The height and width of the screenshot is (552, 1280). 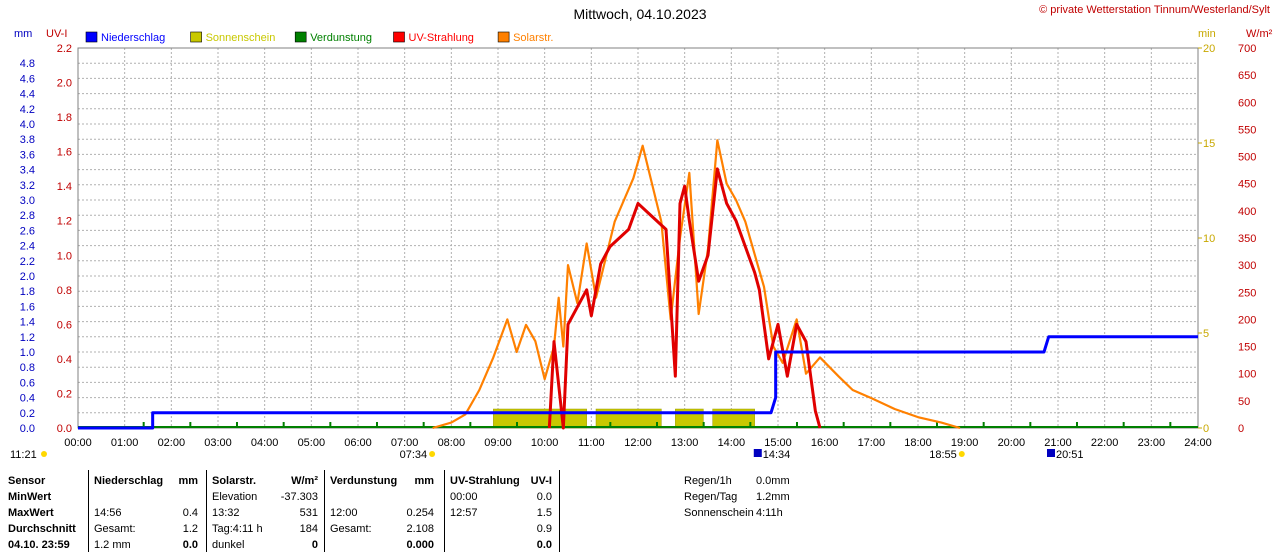 What do you see at coordinates (64, 187) in the screenshot?
I see `uv-tick-label: 1.4` at bounding box center [64, 187].